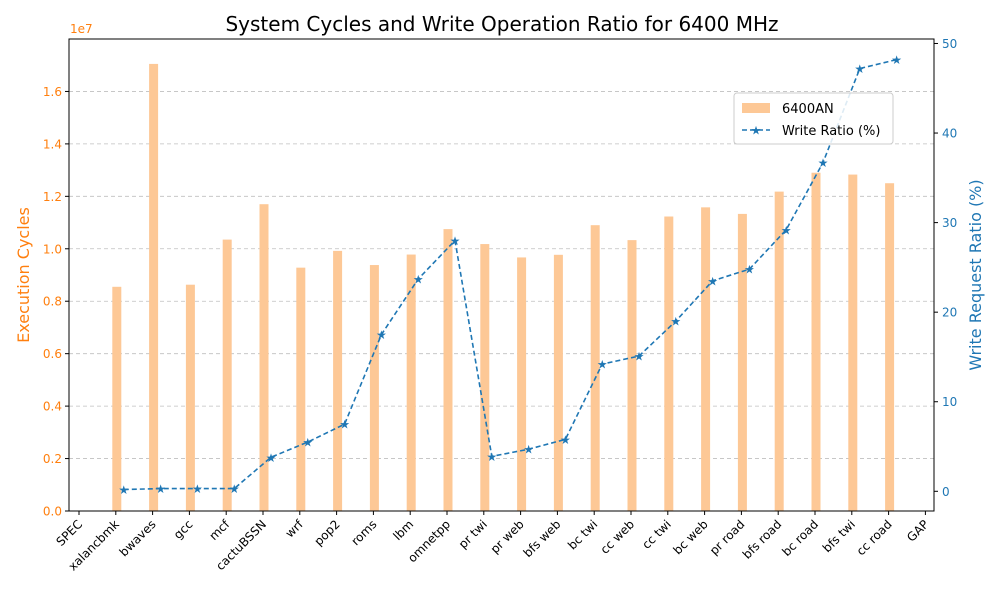 The width and height of the screenshot is (1000, 600). Describe the element at coordinates (52, 459) in the screenshot. I see `left-tick-label: 0.2` at that location.